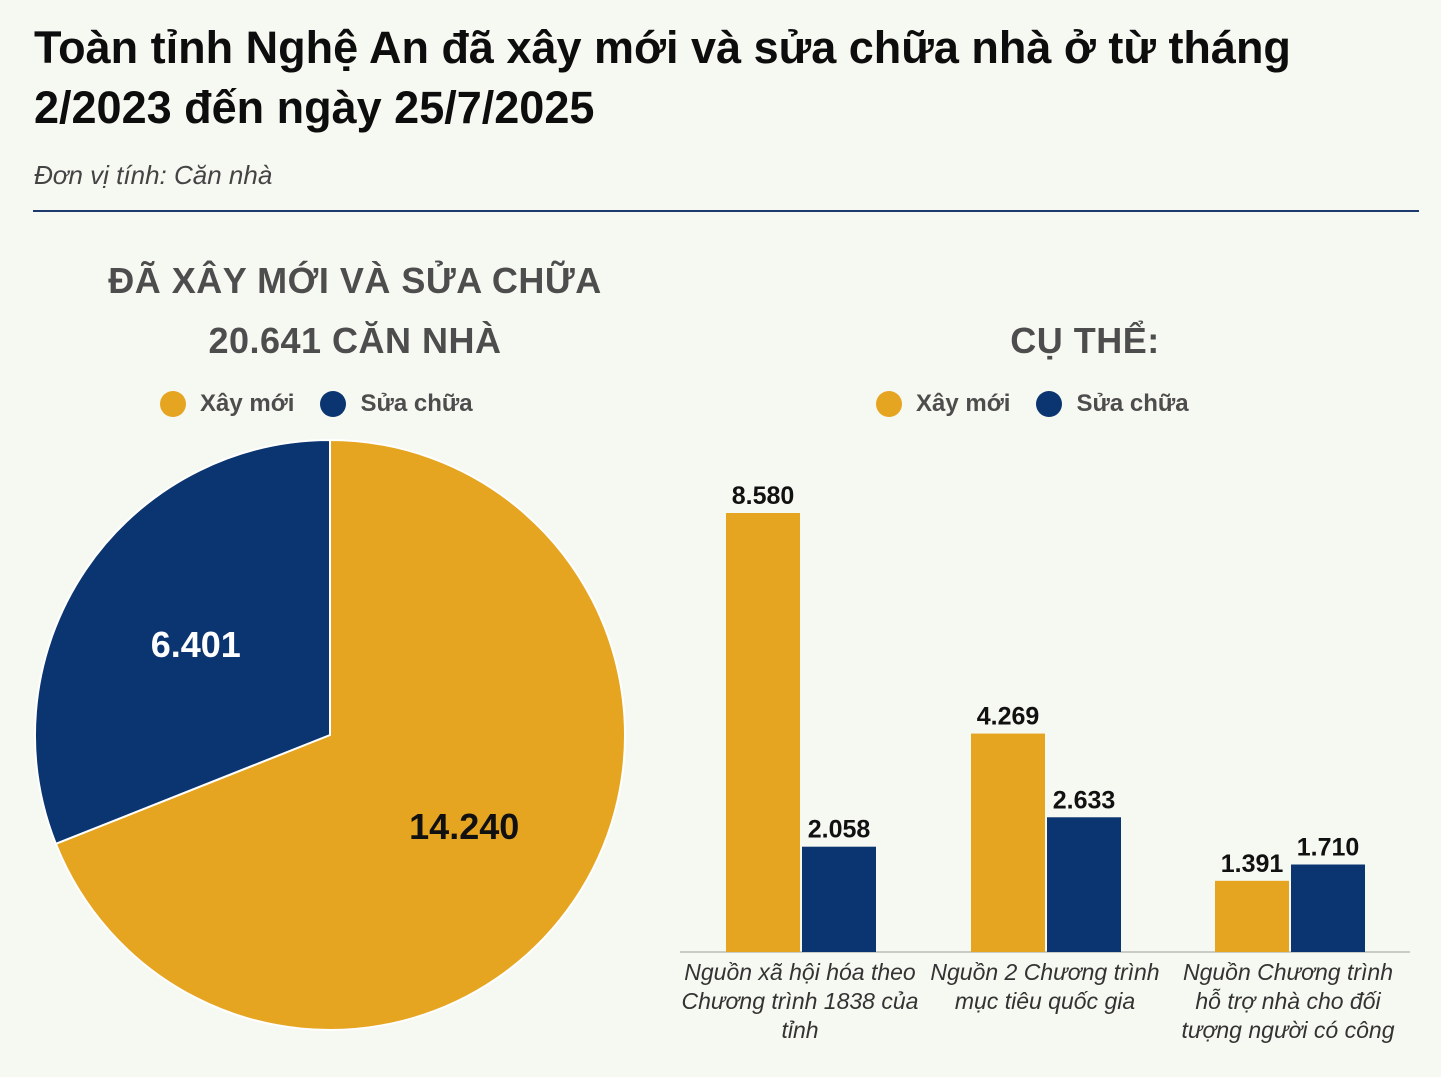  Describe the element at coordinates (355, 280) in the screenshot. I see `pie-title-line1: ĐÃ XÂY MỚI VÀ SỬA CHỮA` at that location.